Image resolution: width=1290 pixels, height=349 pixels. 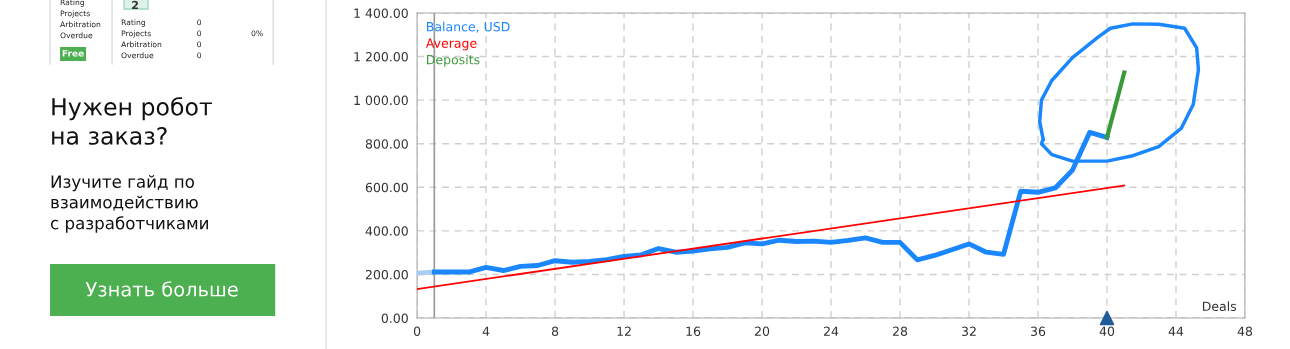 What do you see at coordinates (900, 331) in the screenshot?
I see `x-tick-label: 28` at bounding box center [900, 331].